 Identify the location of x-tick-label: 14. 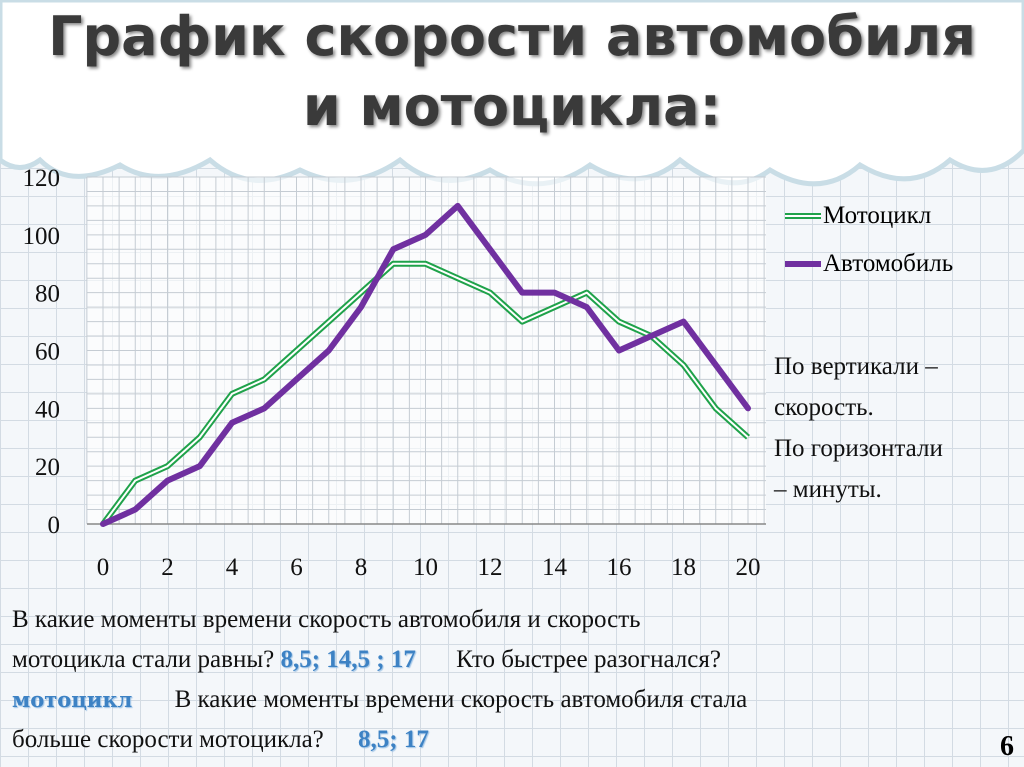
(555, 567).